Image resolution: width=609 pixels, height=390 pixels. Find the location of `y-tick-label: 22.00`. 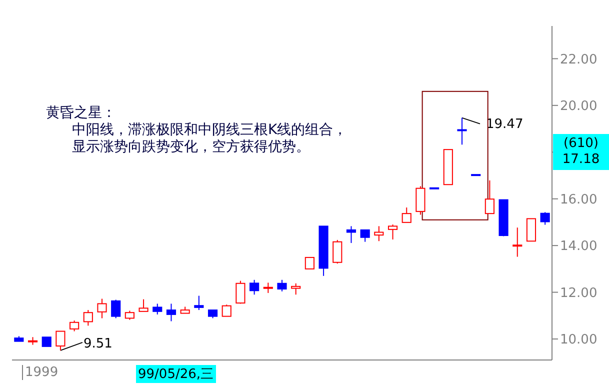

y-tick-label: 22.00 is located at coordinates (579, 60).